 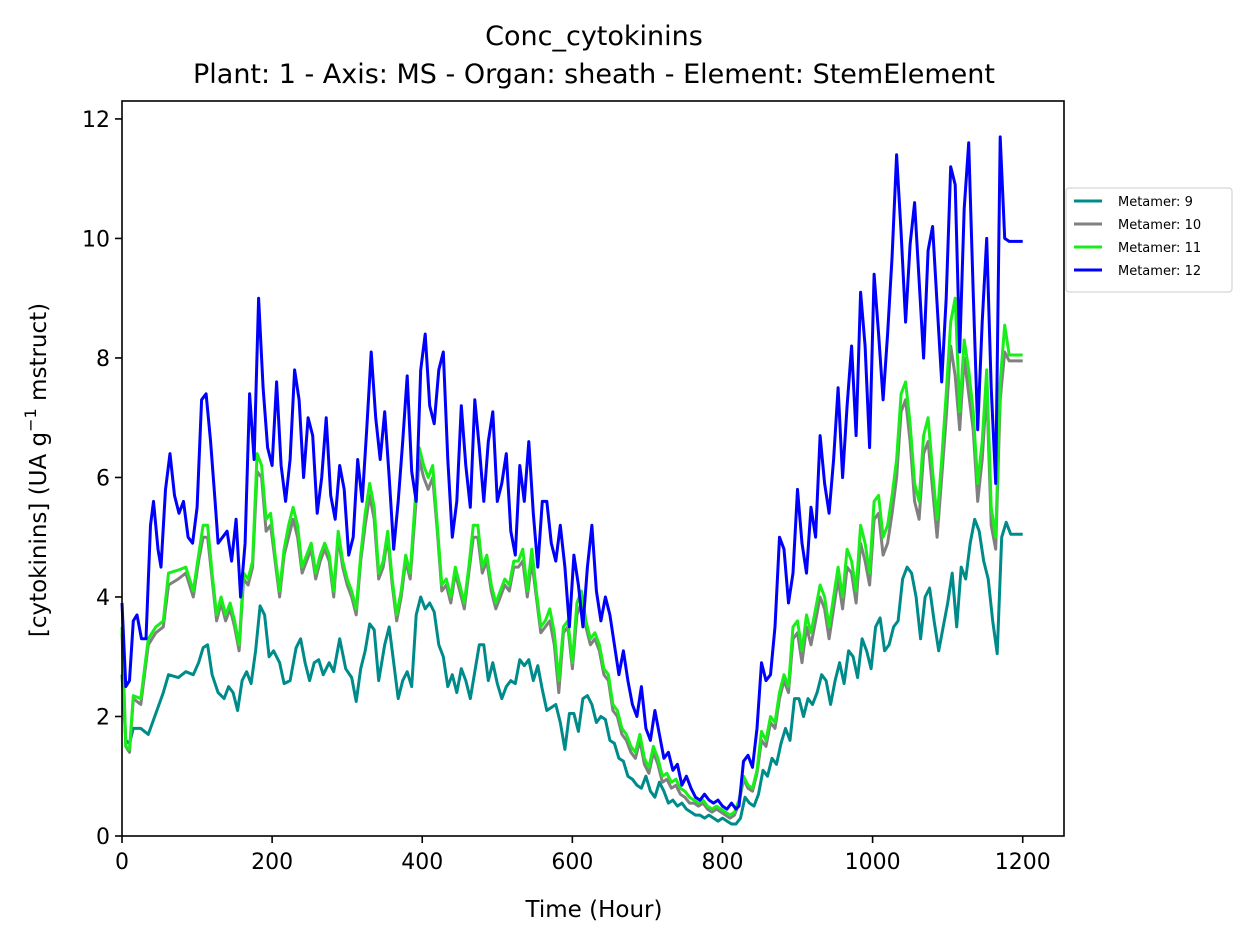 I want to click on y-axis-label-main: [cytokinins] (UA g, so click(x=39, y=534).